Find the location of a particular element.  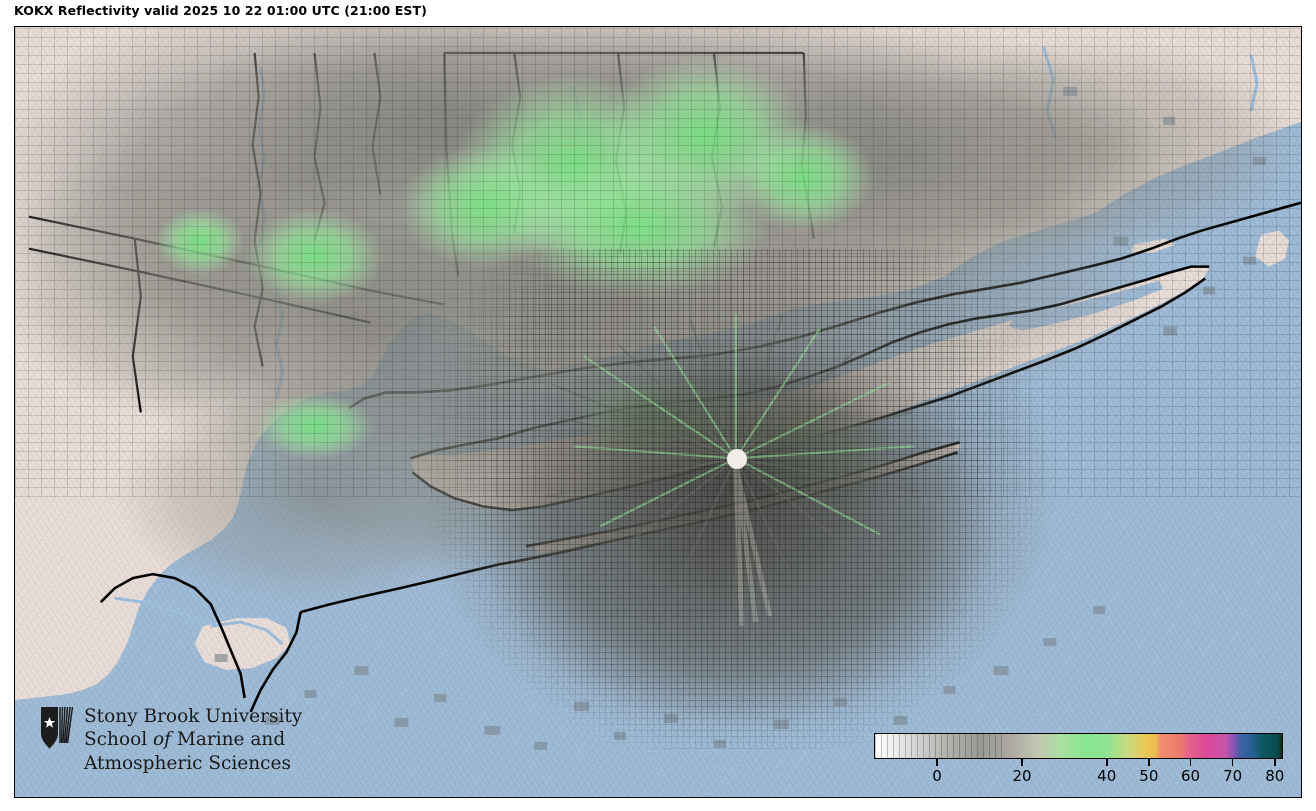

logo-line-3: Atmospheric Sciences is located at coordinates (187, 763).